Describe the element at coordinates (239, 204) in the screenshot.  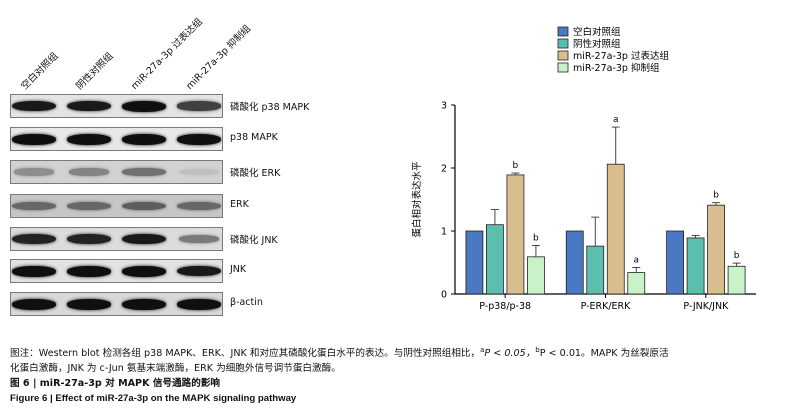
I see `blot-row-label: ERK` at that location.